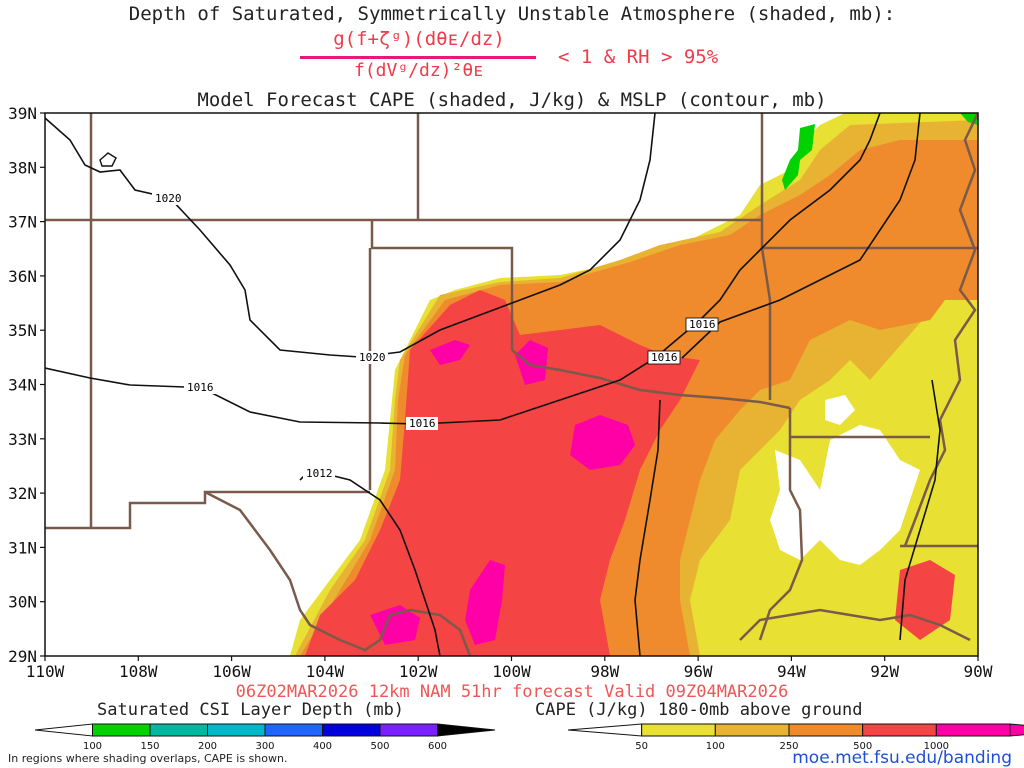 The height and width of the screenshot is (768, 1024). What do you see at coordinates (638, 57) in the screenshot?
I see `formula-condition: < 1 & RH > 95%` at bounding box center [638, 57].